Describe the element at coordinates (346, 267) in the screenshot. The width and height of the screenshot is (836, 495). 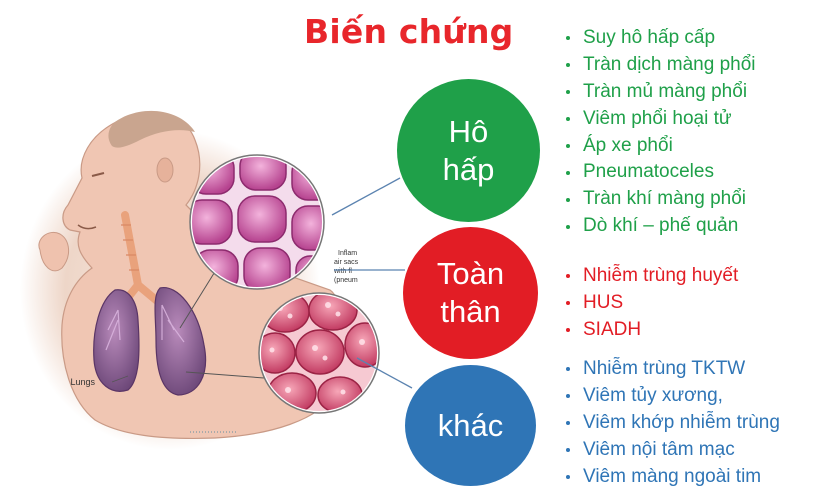
I see `alveoli-note: Inflam air sacs with fl (pneum` at that location.